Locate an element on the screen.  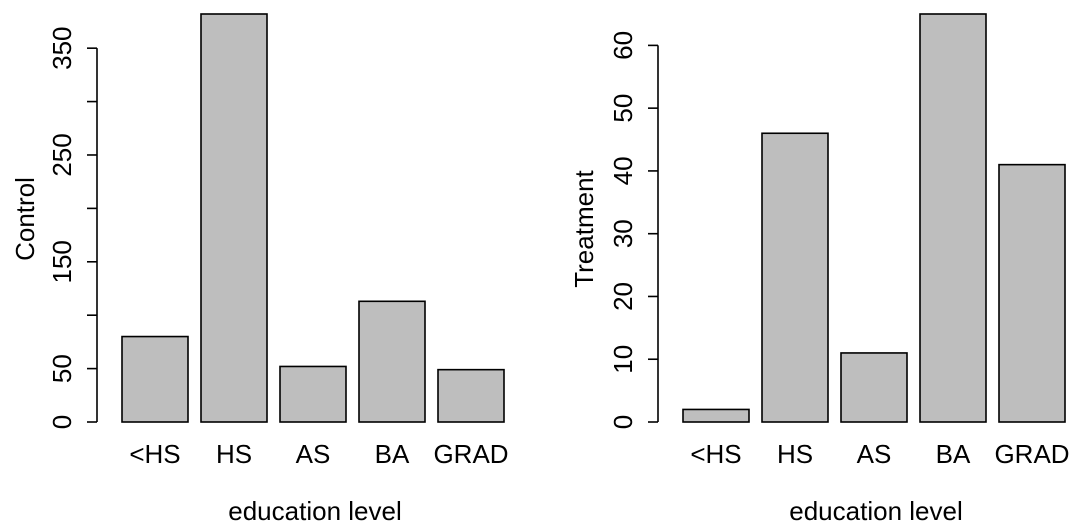
y-tick-label: 250 is located at coordinates (62, 154).